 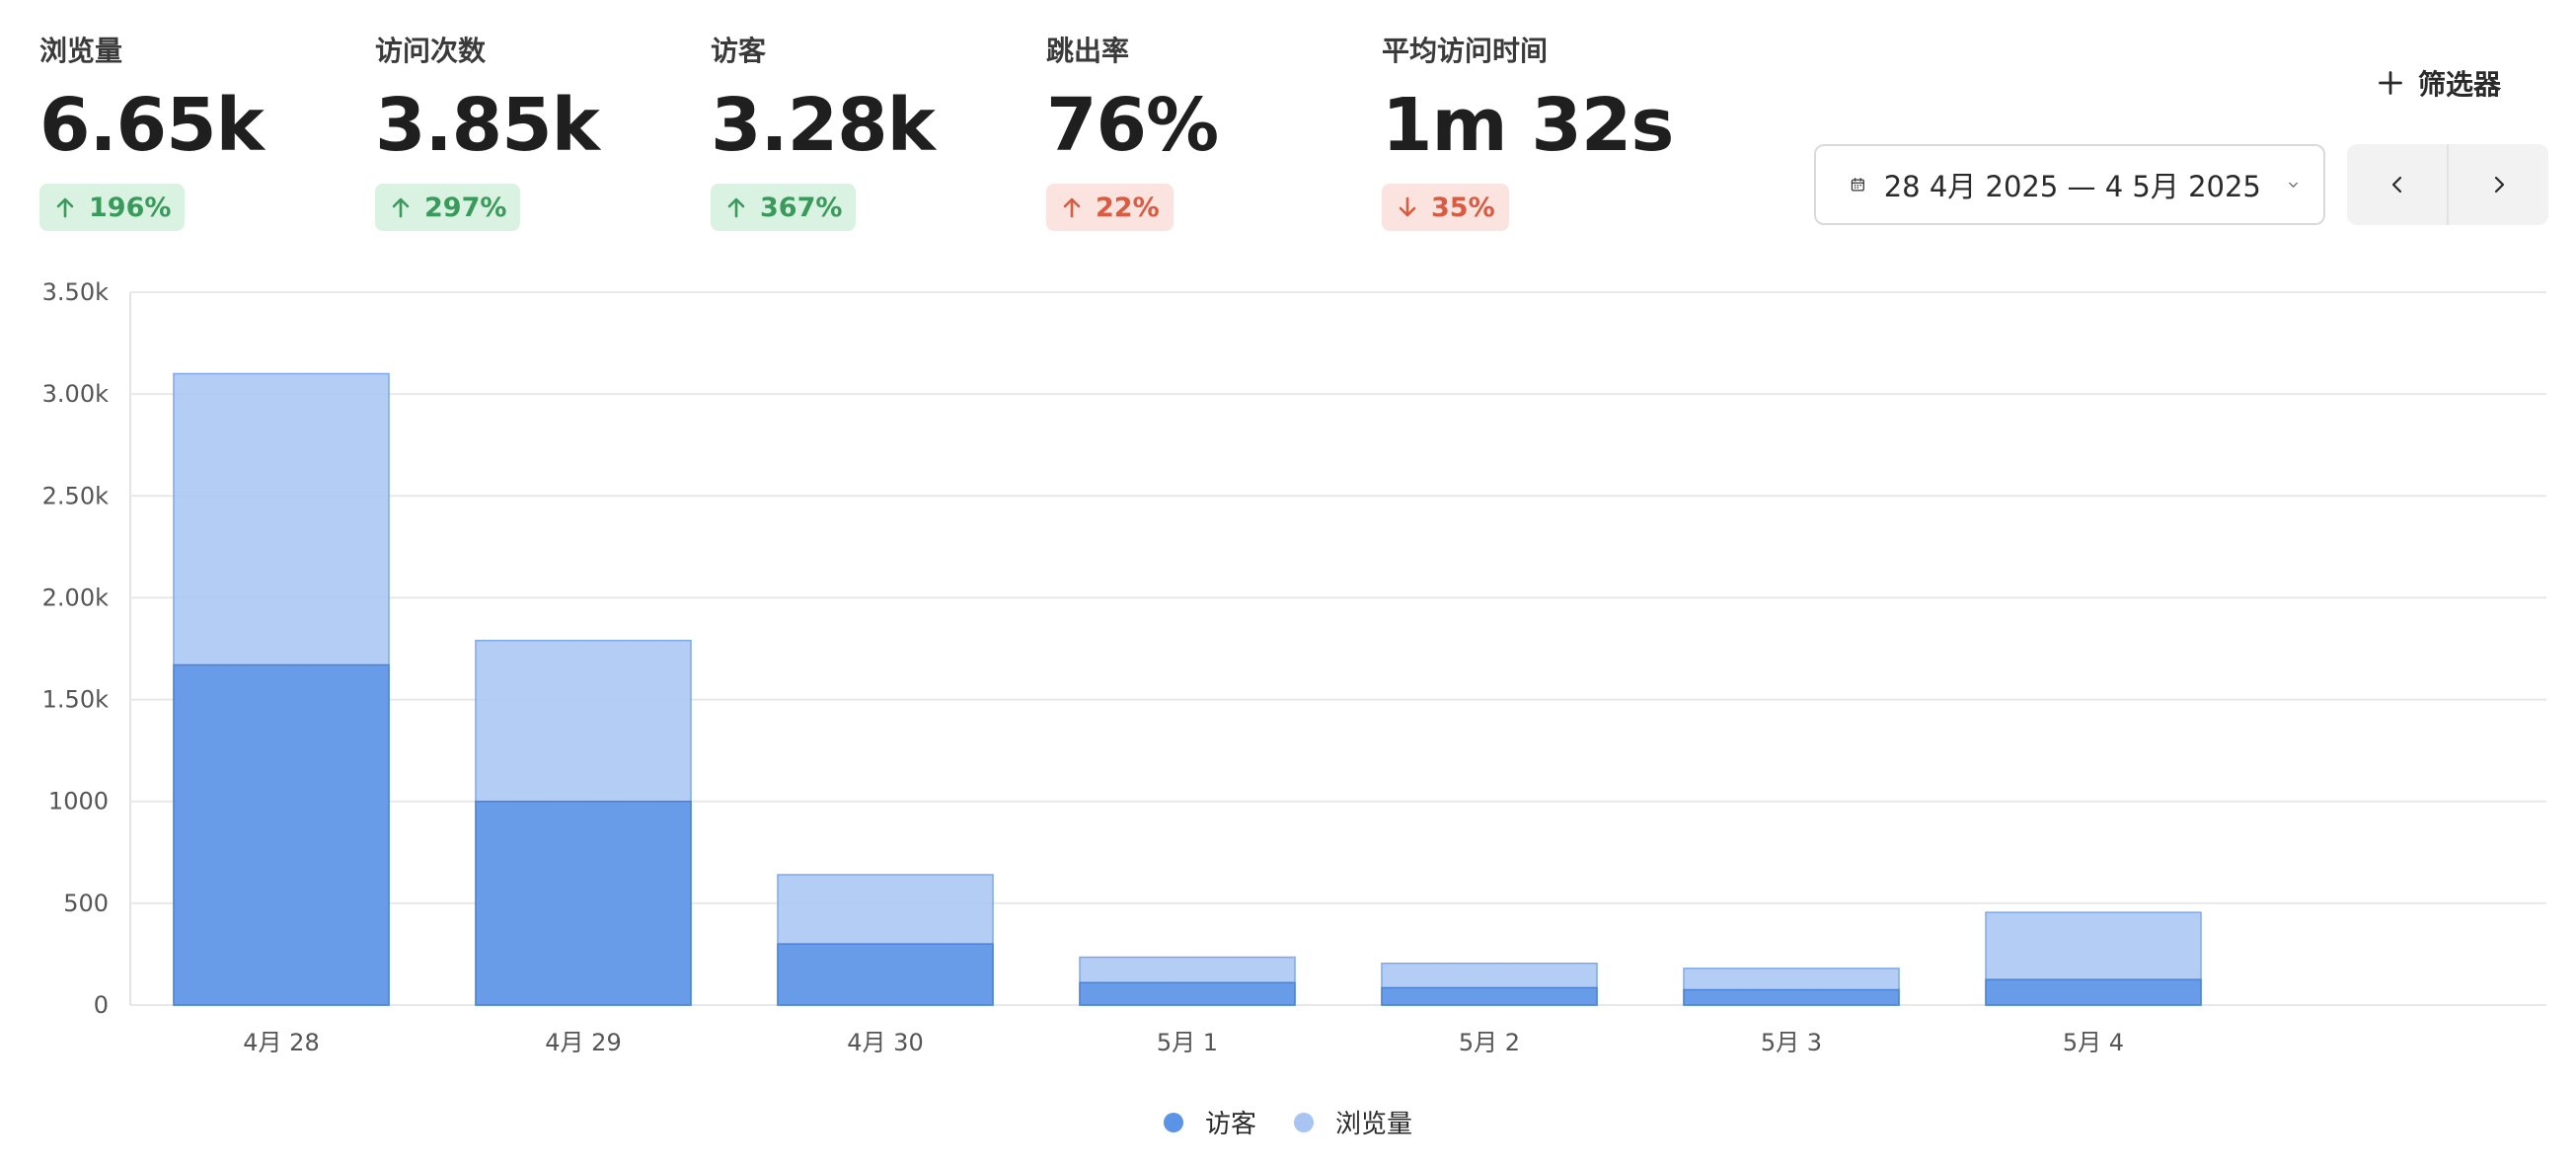 What do you see at coordinates (81, 51) in the screenshot?
I see `metric-label: 浏览量` at bounding box center [81, 51].